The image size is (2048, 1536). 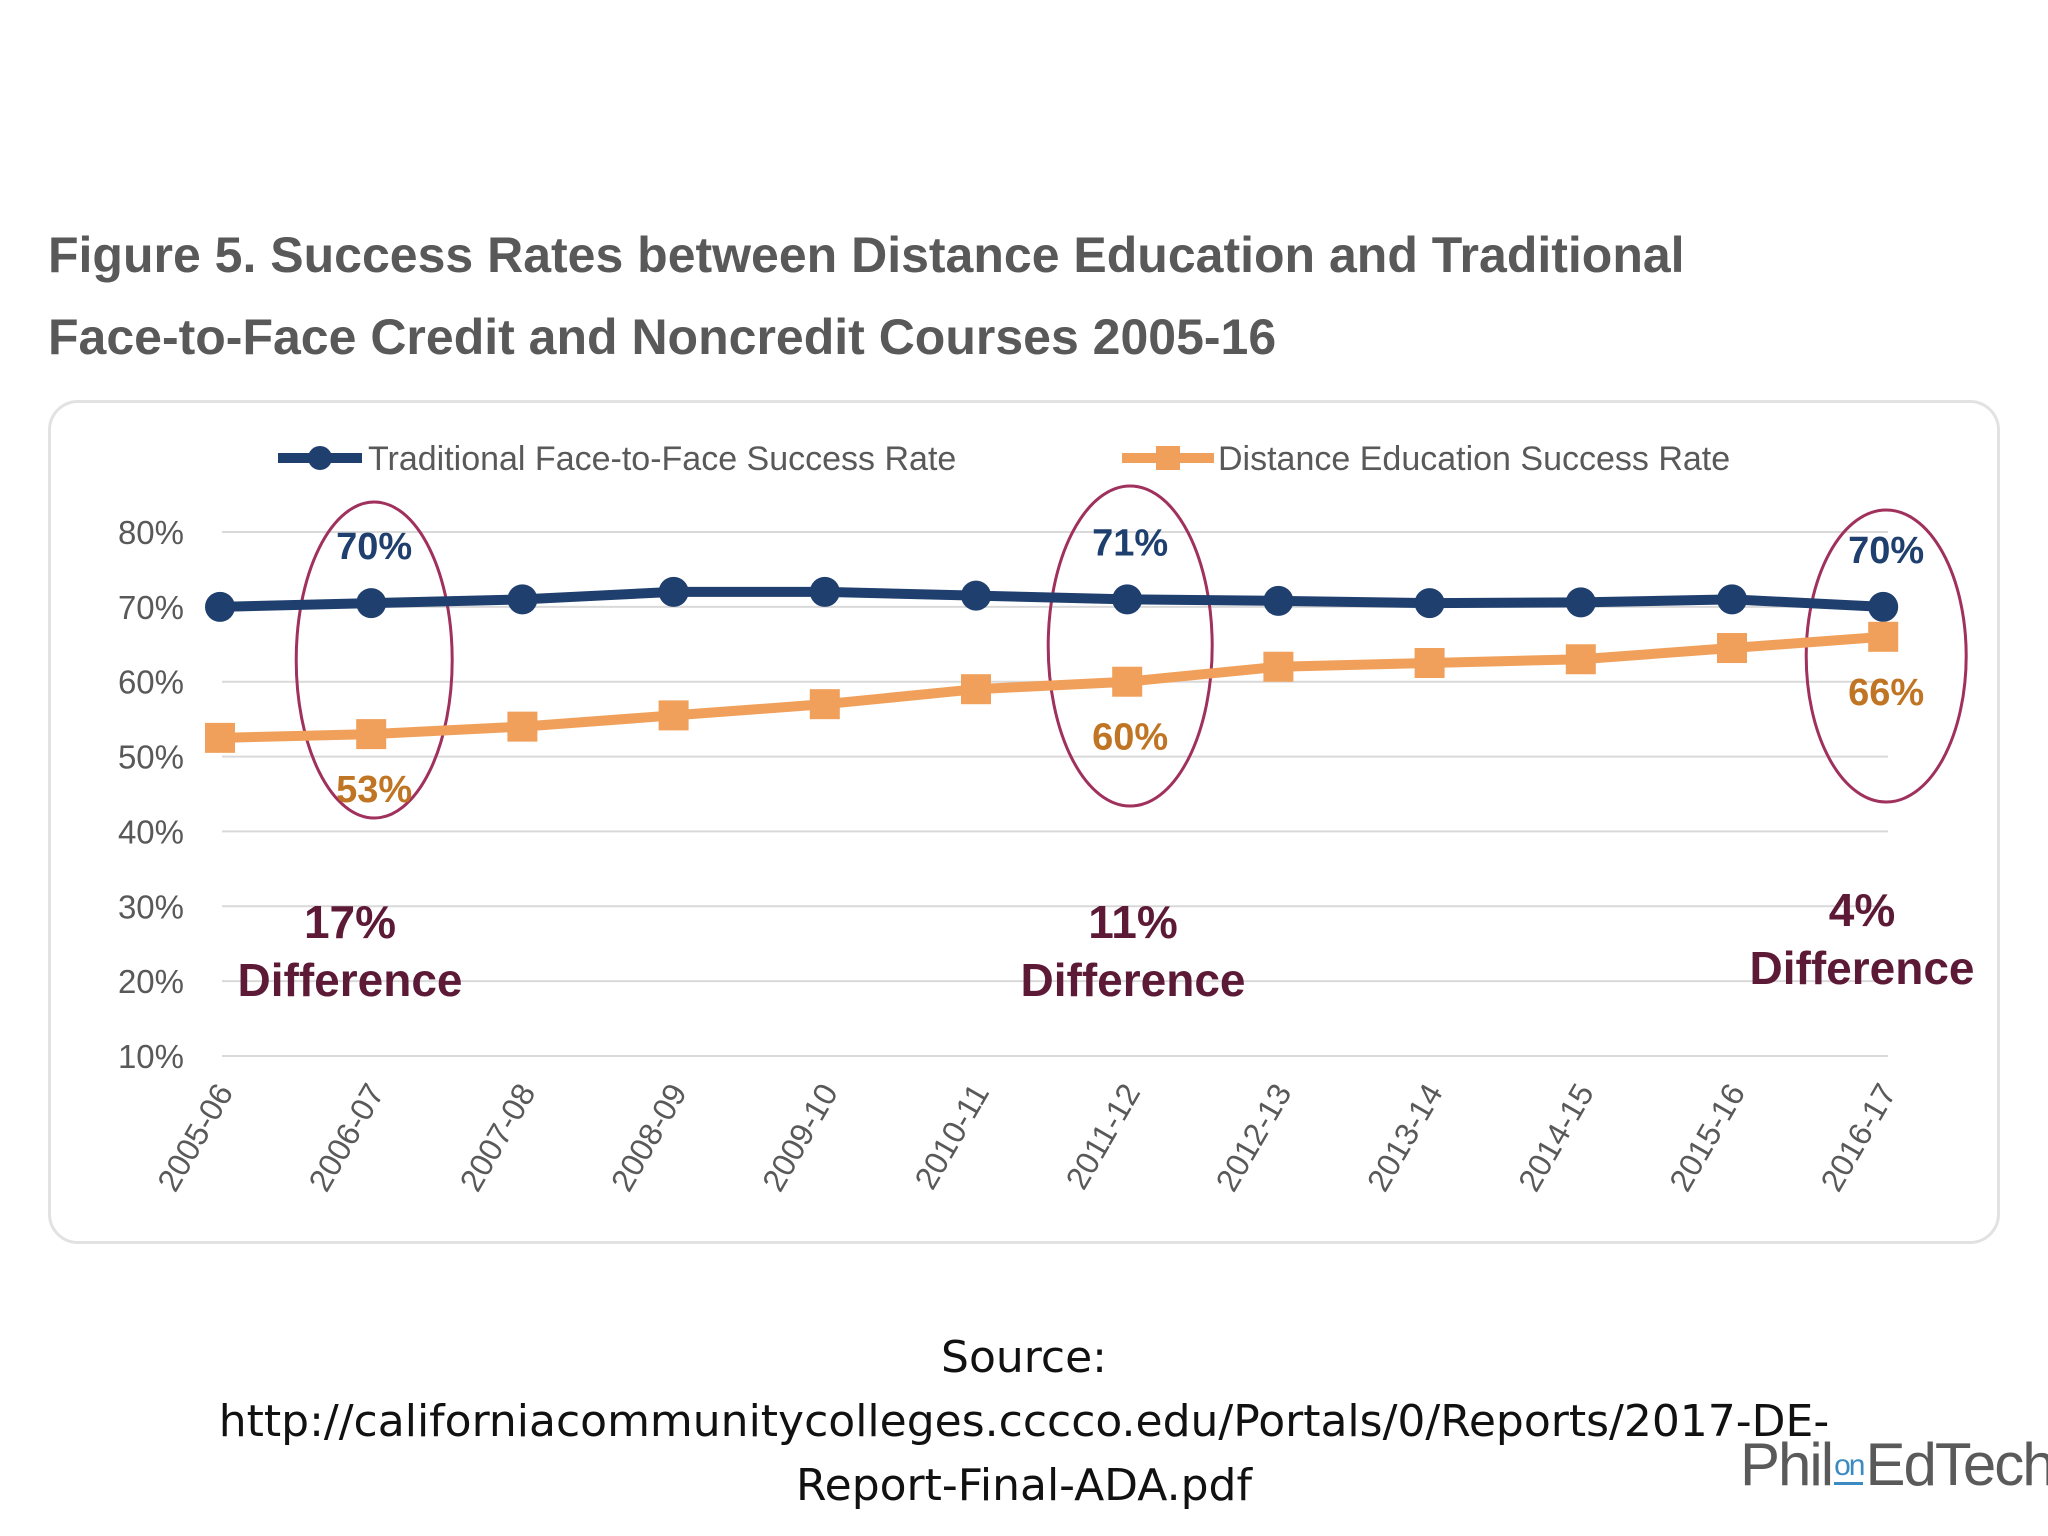 I want to click on x-tick-label: 2011-12, so click(x=1103, y=1137).